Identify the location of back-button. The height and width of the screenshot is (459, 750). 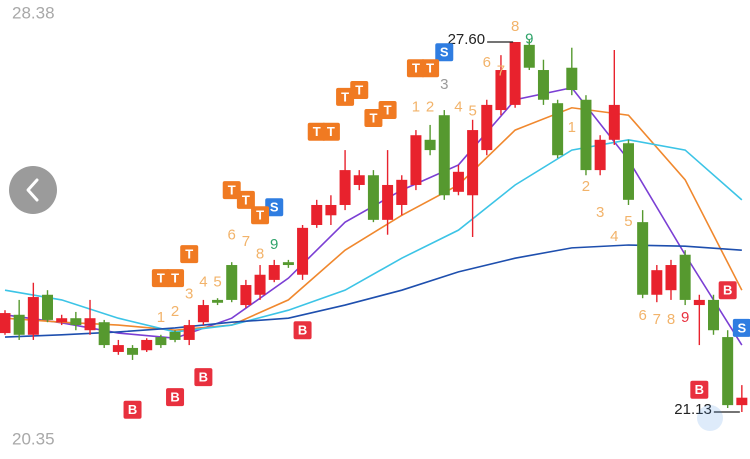
(33, 190).